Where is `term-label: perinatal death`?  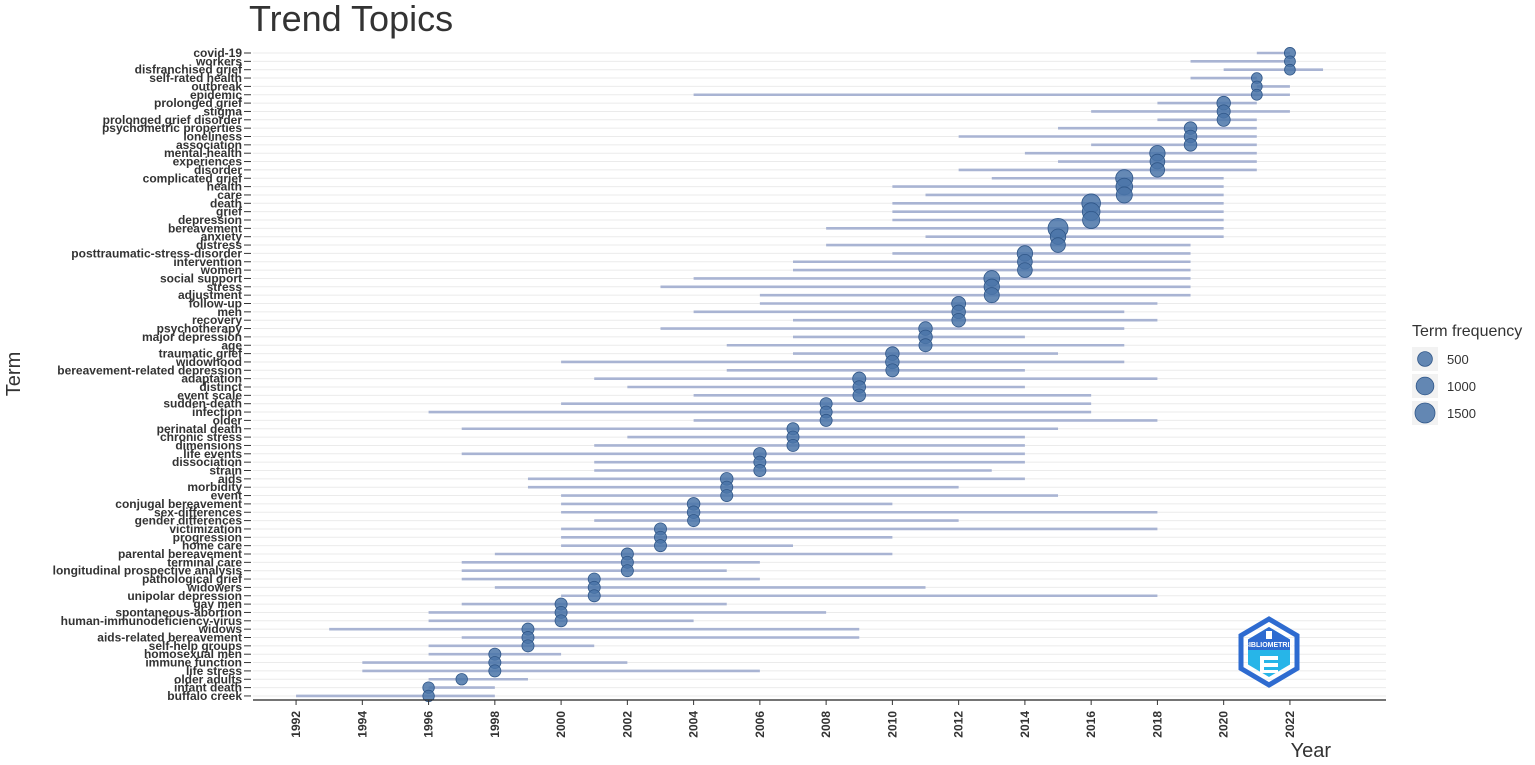 term-label: perinatal death is located at coordinates (199, 429).